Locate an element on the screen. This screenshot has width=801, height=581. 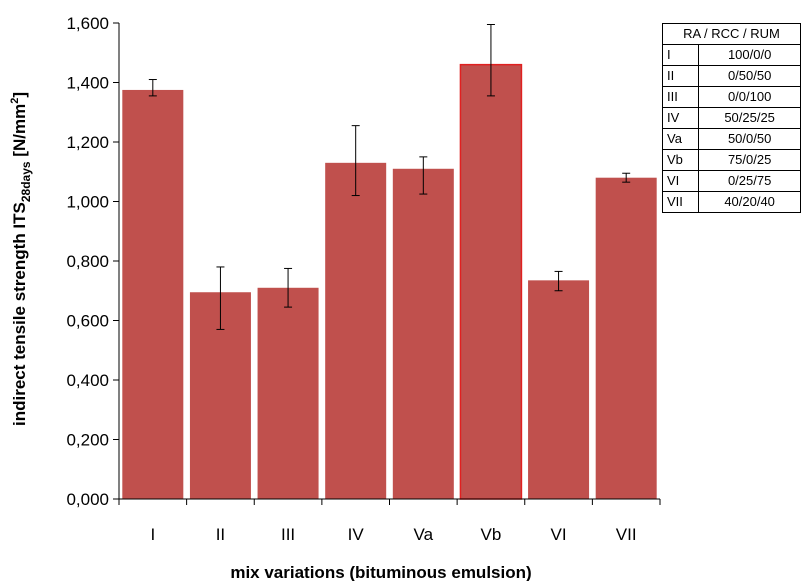
composition-code: VII is located at coordinates (680, 202).